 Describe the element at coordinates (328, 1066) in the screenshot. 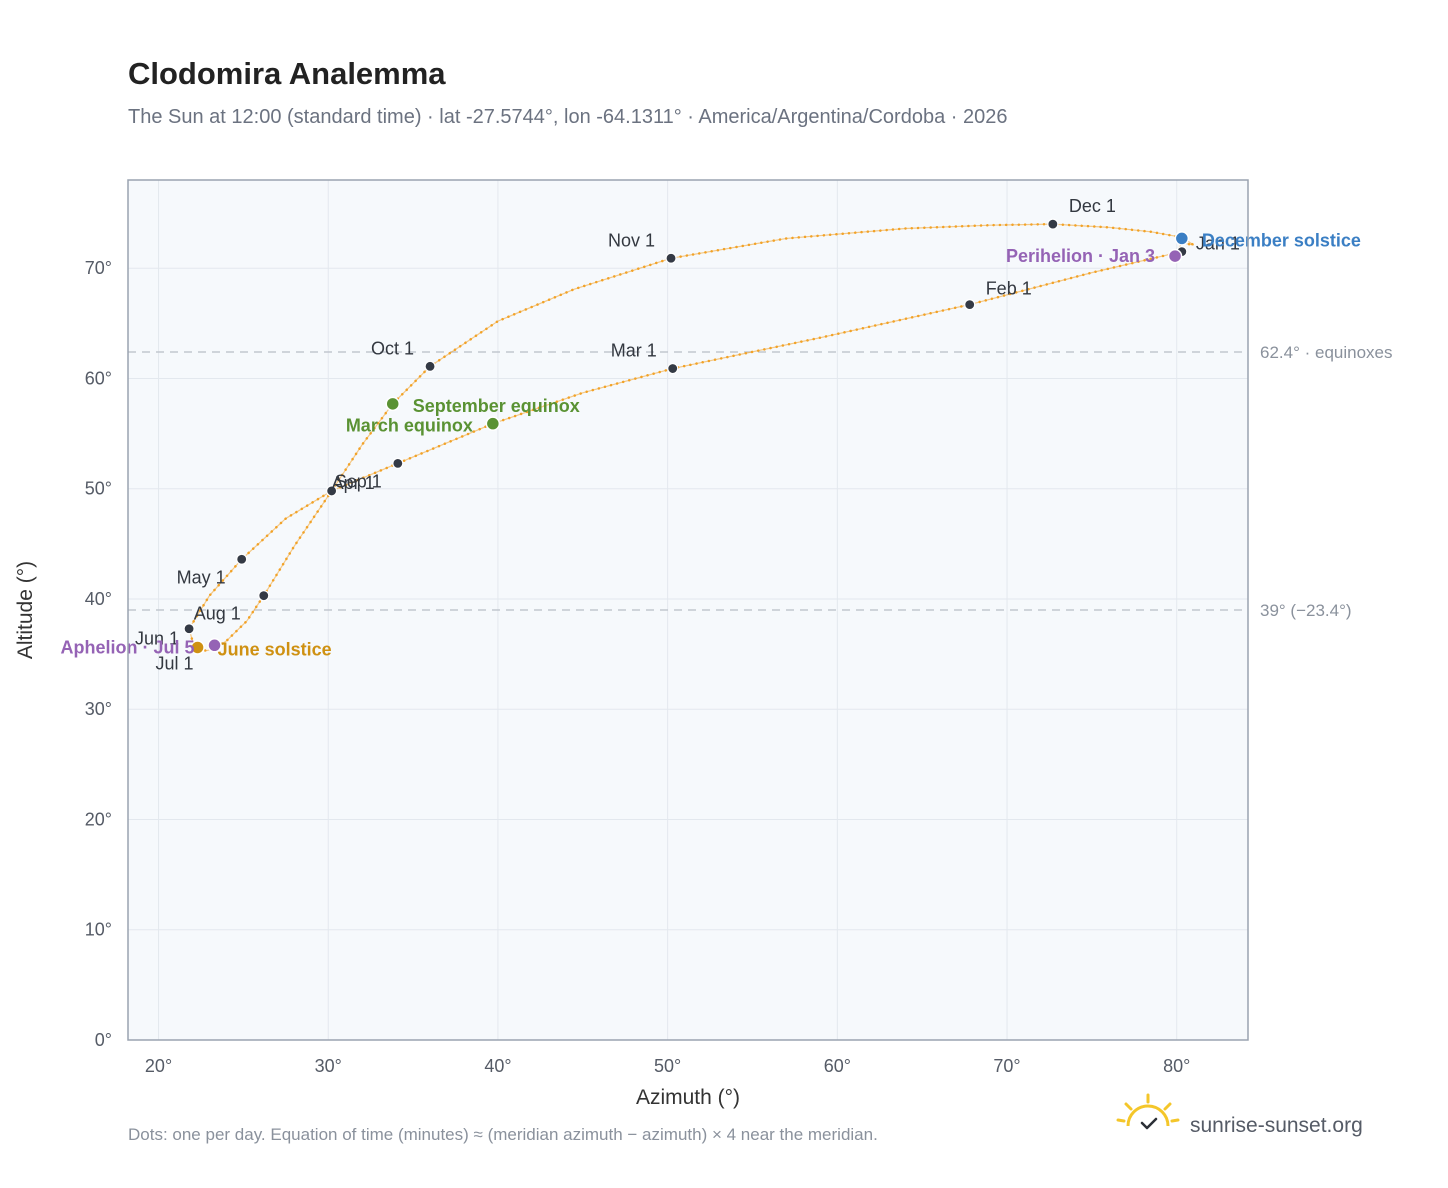

I see `x-tick-label: 30°` at that location.